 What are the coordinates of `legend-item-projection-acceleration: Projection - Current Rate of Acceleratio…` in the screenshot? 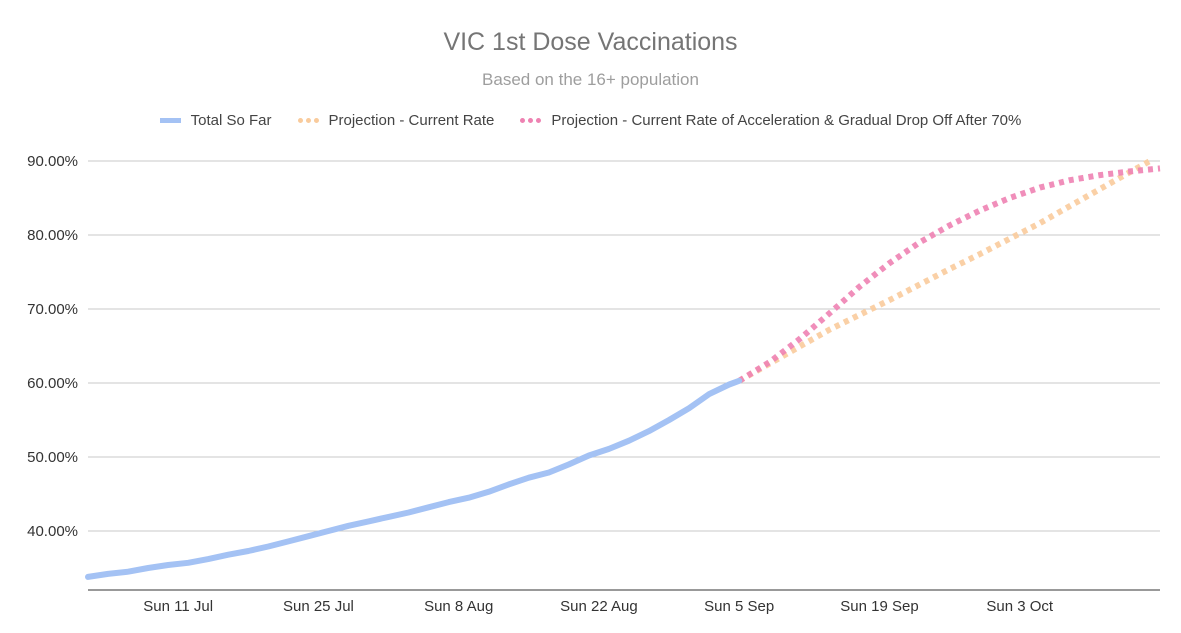 It's located at (770, 120).